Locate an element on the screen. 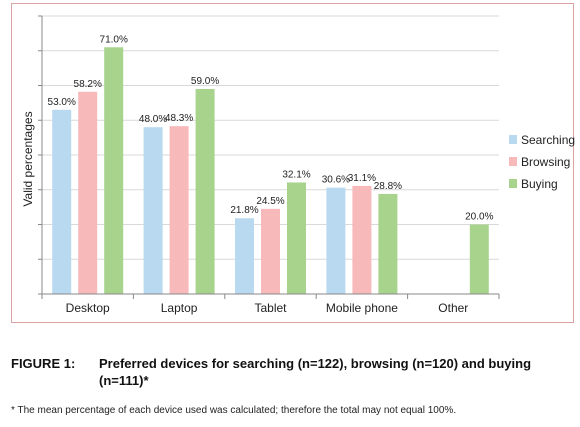 The image size is (580, 427). data-label: 32.1% is located at coordinates (296, 174).